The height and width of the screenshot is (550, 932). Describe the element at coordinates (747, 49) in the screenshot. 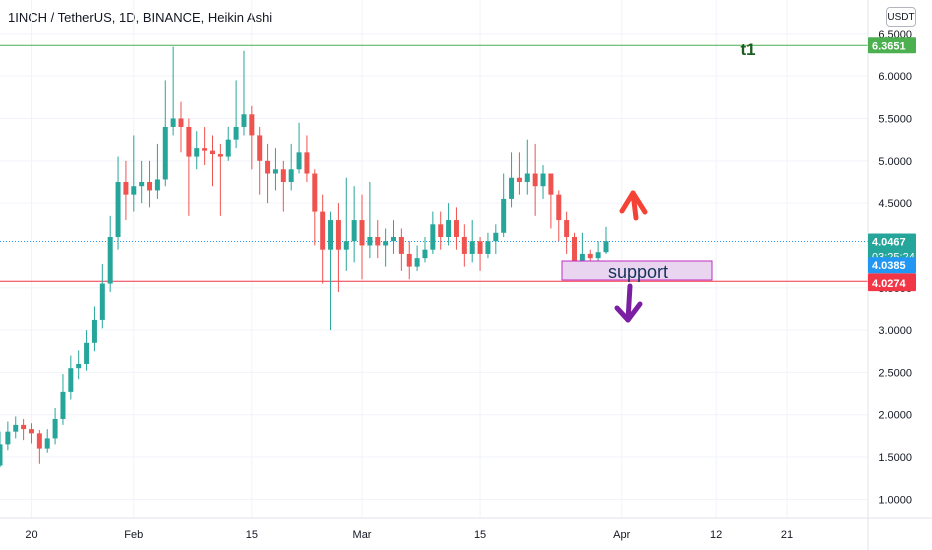

I see `target-label: t1` at that location.